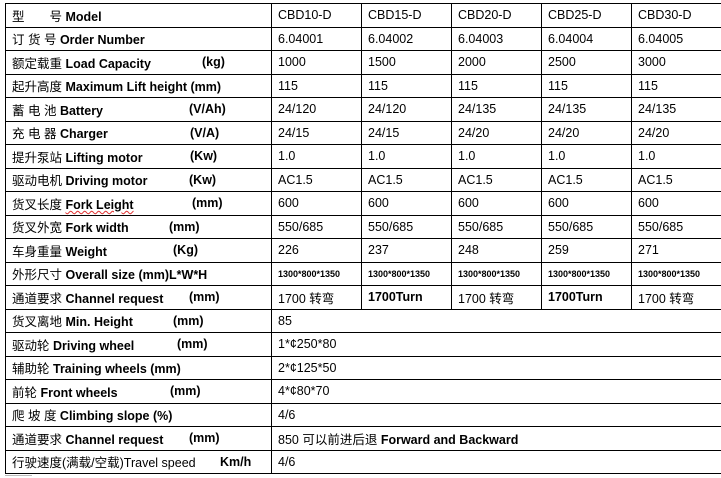  Describe the element at coordinates (138, 226) in the screenshot. I see `row-label: 货叉外宽 Fork width (mm)` at that location.